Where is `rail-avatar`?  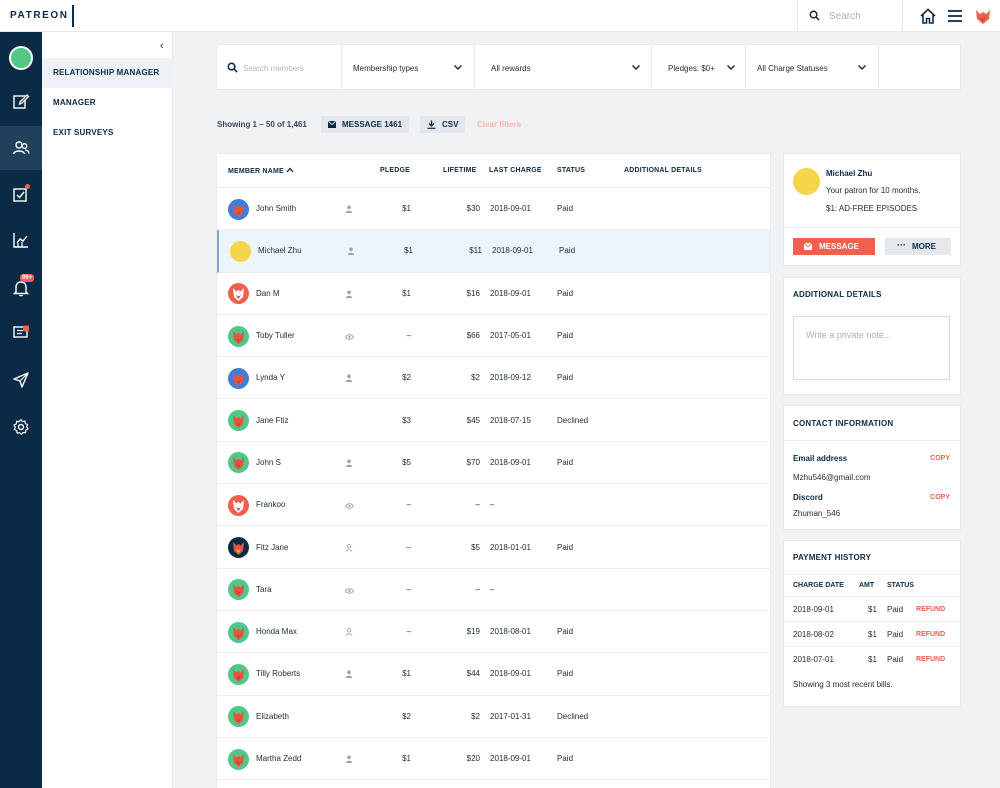
rail-avatar is located at coordinates (21, 55).